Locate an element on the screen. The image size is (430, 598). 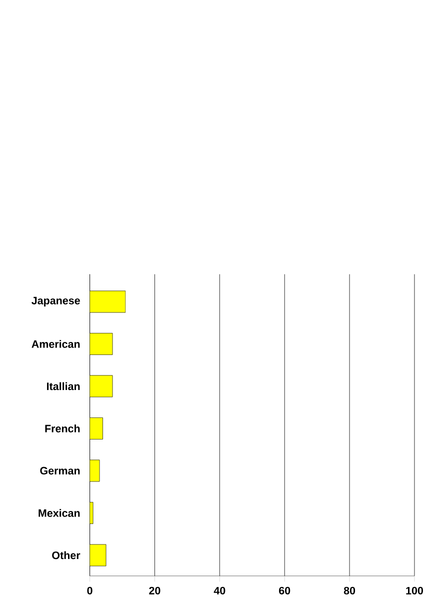
y-tick-label: French is located at coordinates (62, 428).